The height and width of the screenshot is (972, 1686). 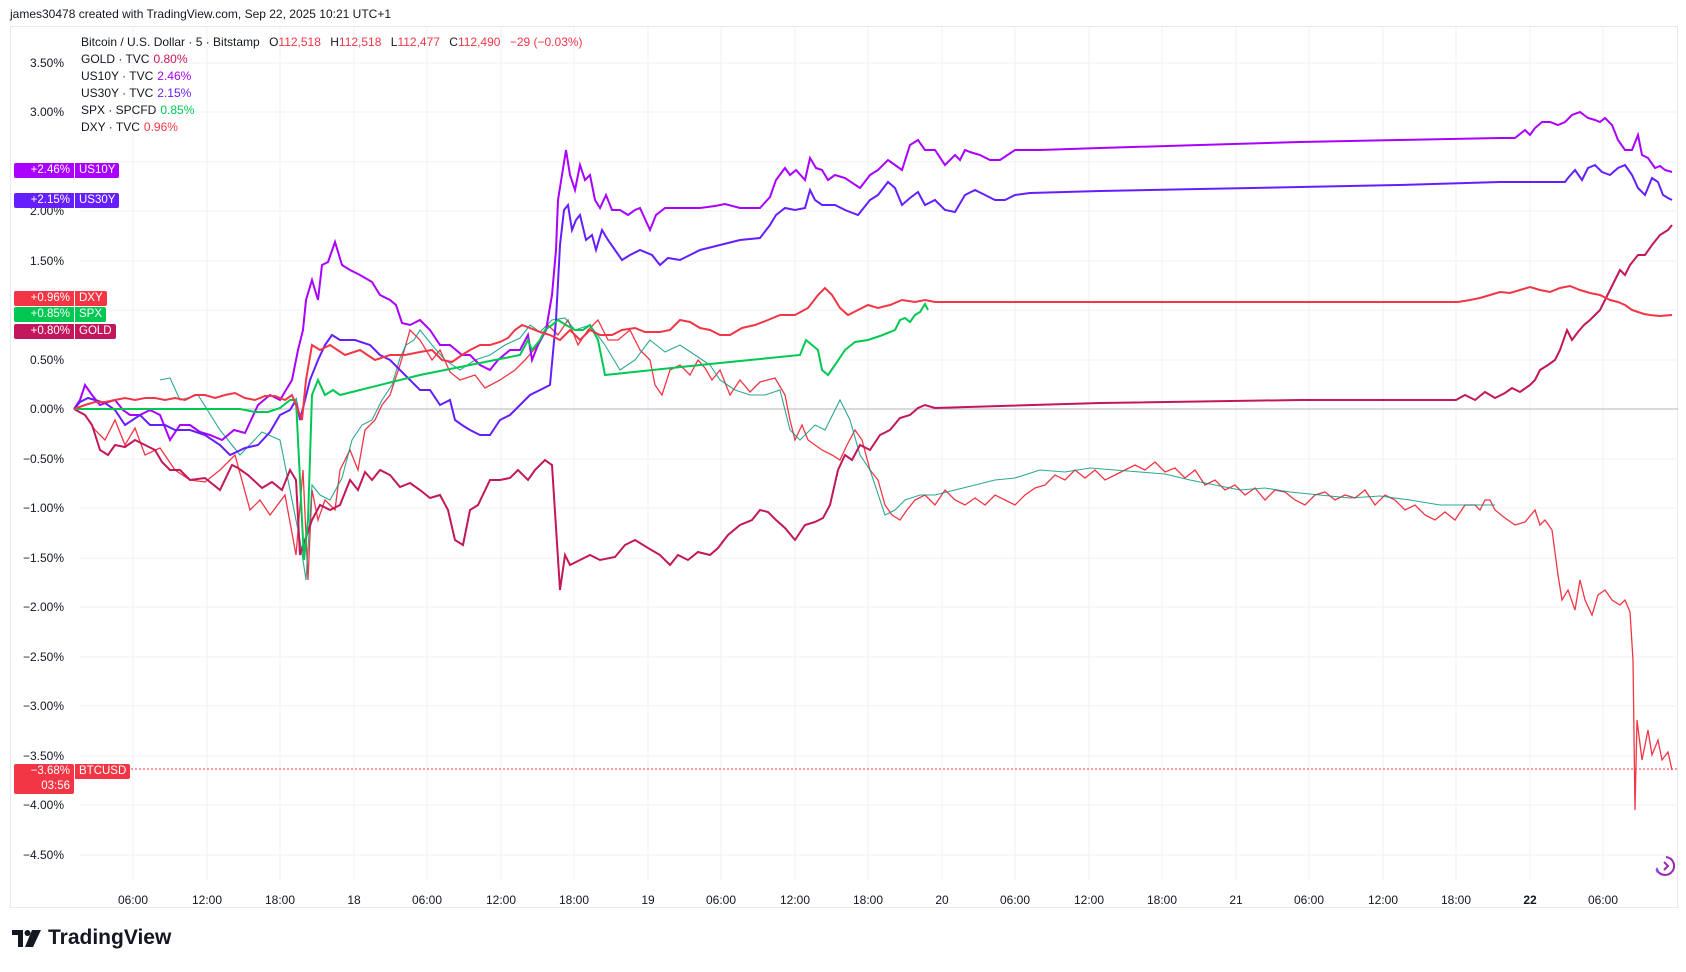 I want to click on overlay-value: 0.80%, so click(x=170, y=59).